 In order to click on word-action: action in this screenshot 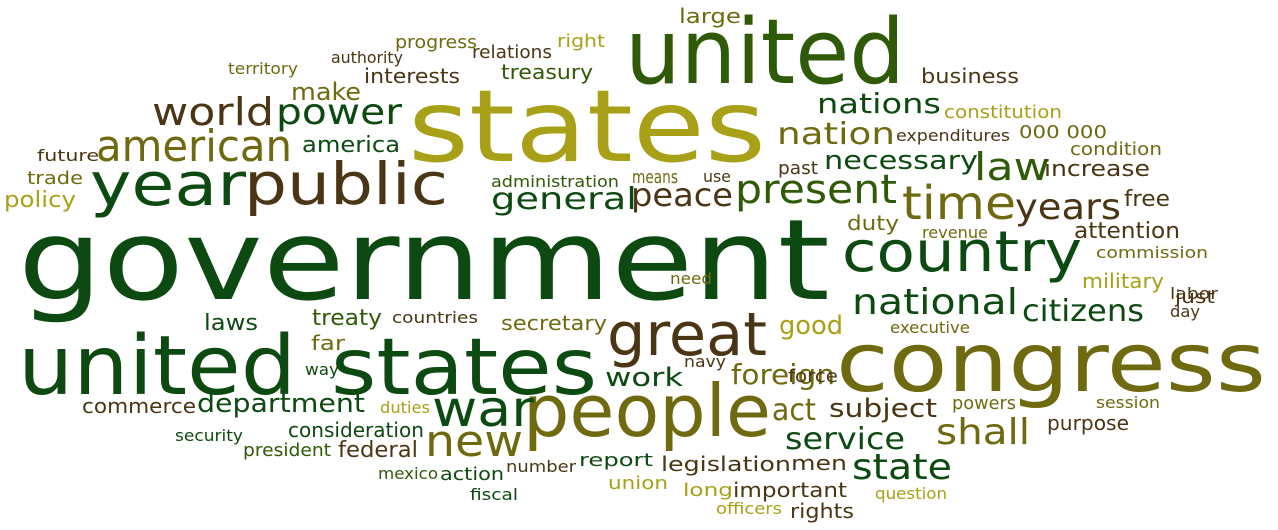, I will do `click(472, 474)`.